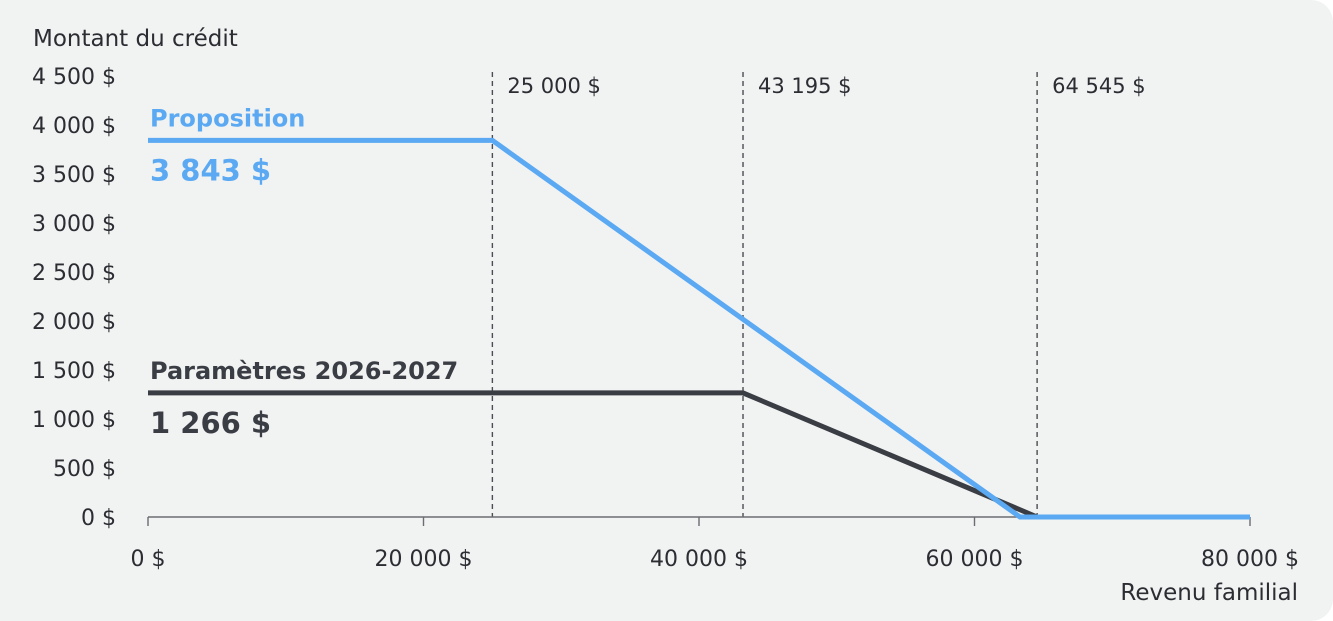 The image size is (1333, 621). I want to click on x-tick-label-4: 80 000 $, so click(1250, 559).